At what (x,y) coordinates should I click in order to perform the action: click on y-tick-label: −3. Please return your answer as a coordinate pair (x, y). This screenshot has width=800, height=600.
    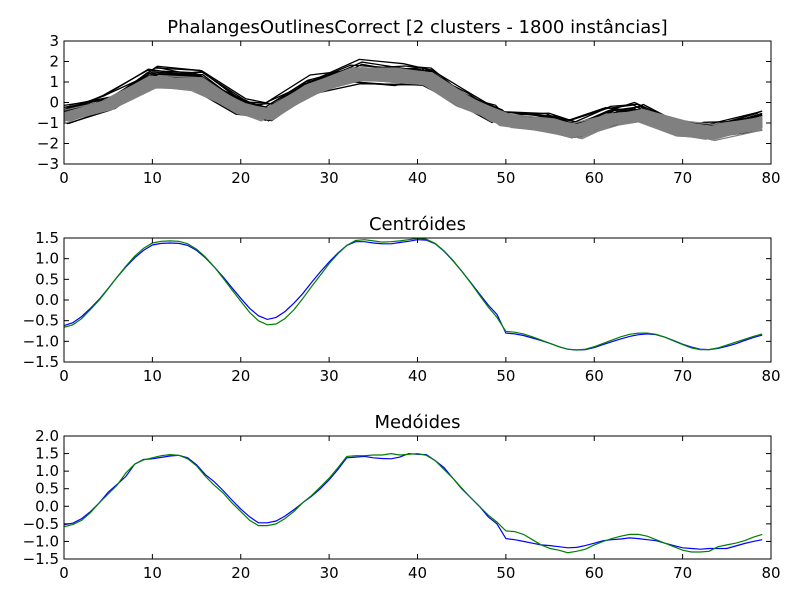
    Looking at the image, I should click on (48, 164).